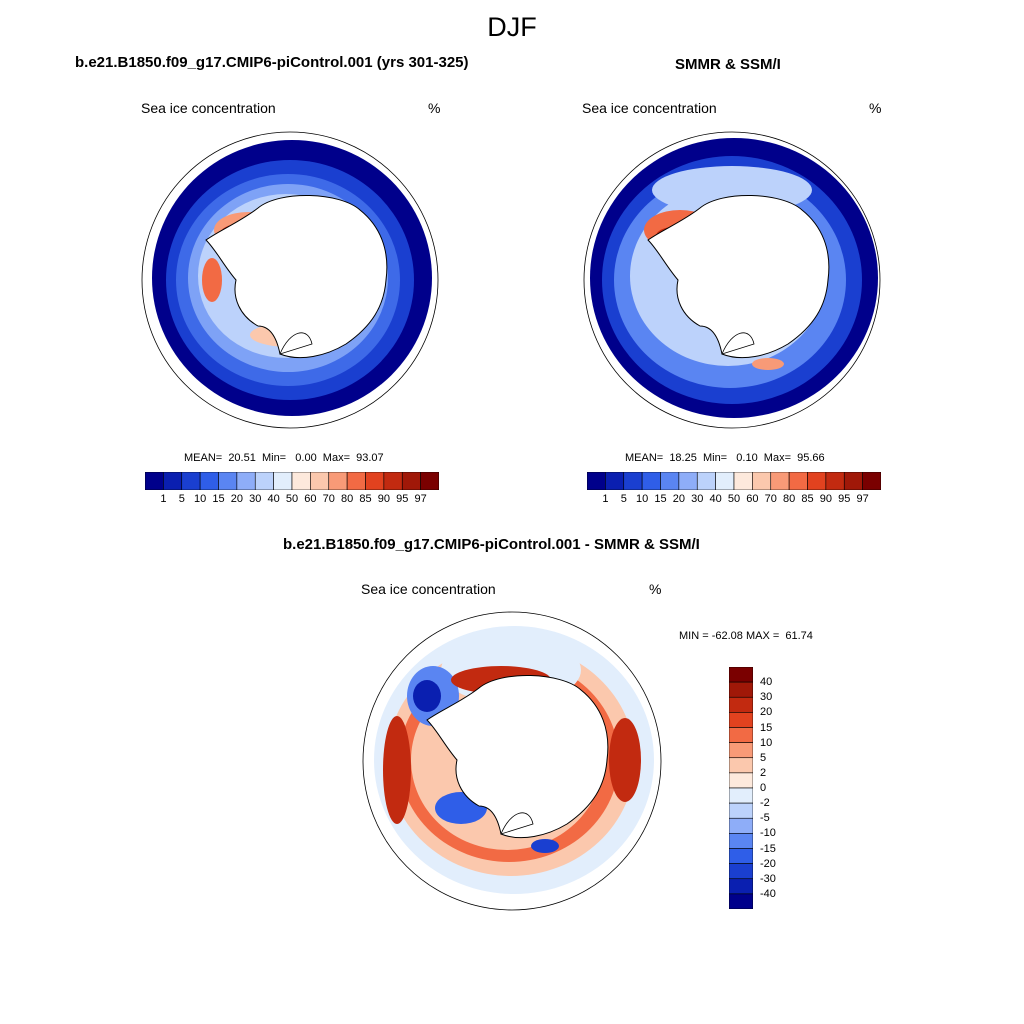 The image size is (1024, 1024). Describe the element at coordinates (768, 833) in the screenshot. I see `colorbar-tick-label: -10` at that location.